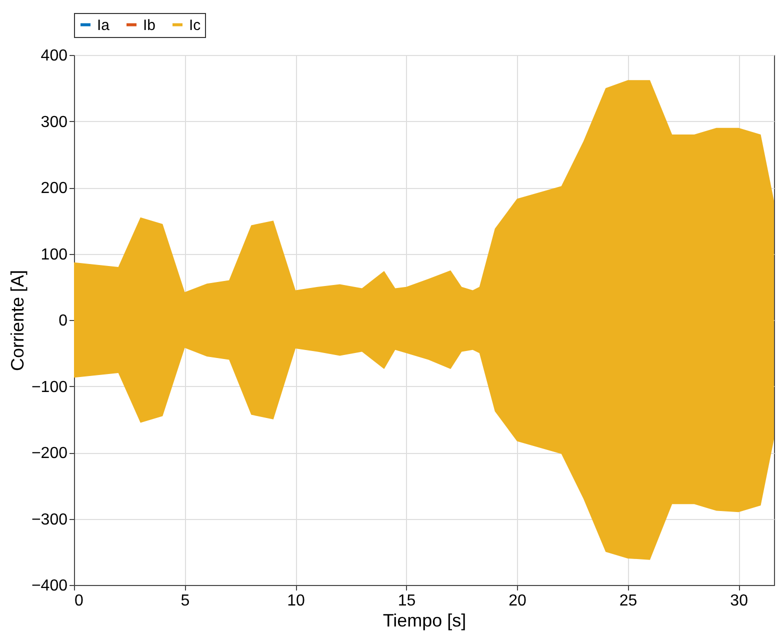 This screenshot has width=776, height=636. Describe the element at coordinates (54, 122) in the screenshot. I see `y-tick-label: 300` at that location.